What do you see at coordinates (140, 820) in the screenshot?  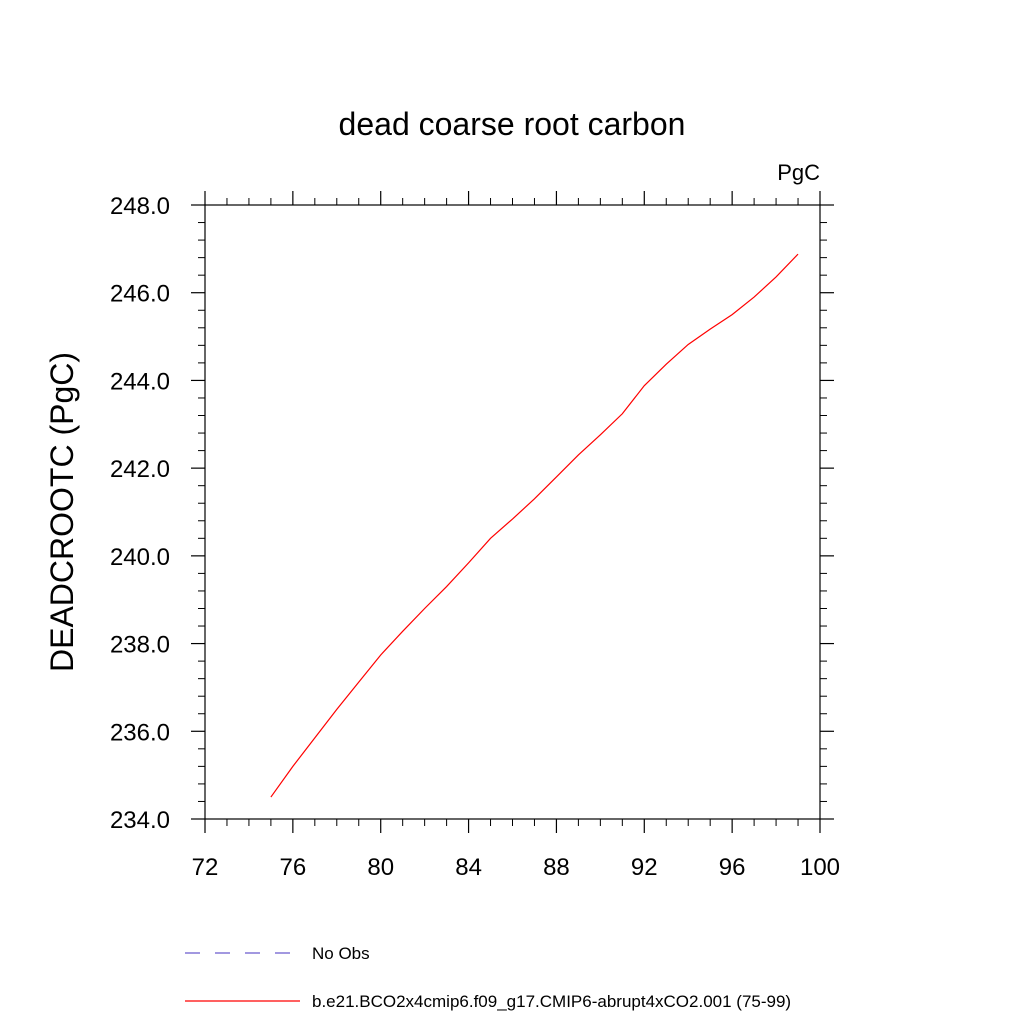 I see `y-tick-label: 234.0` at bounding box center [140, 820].